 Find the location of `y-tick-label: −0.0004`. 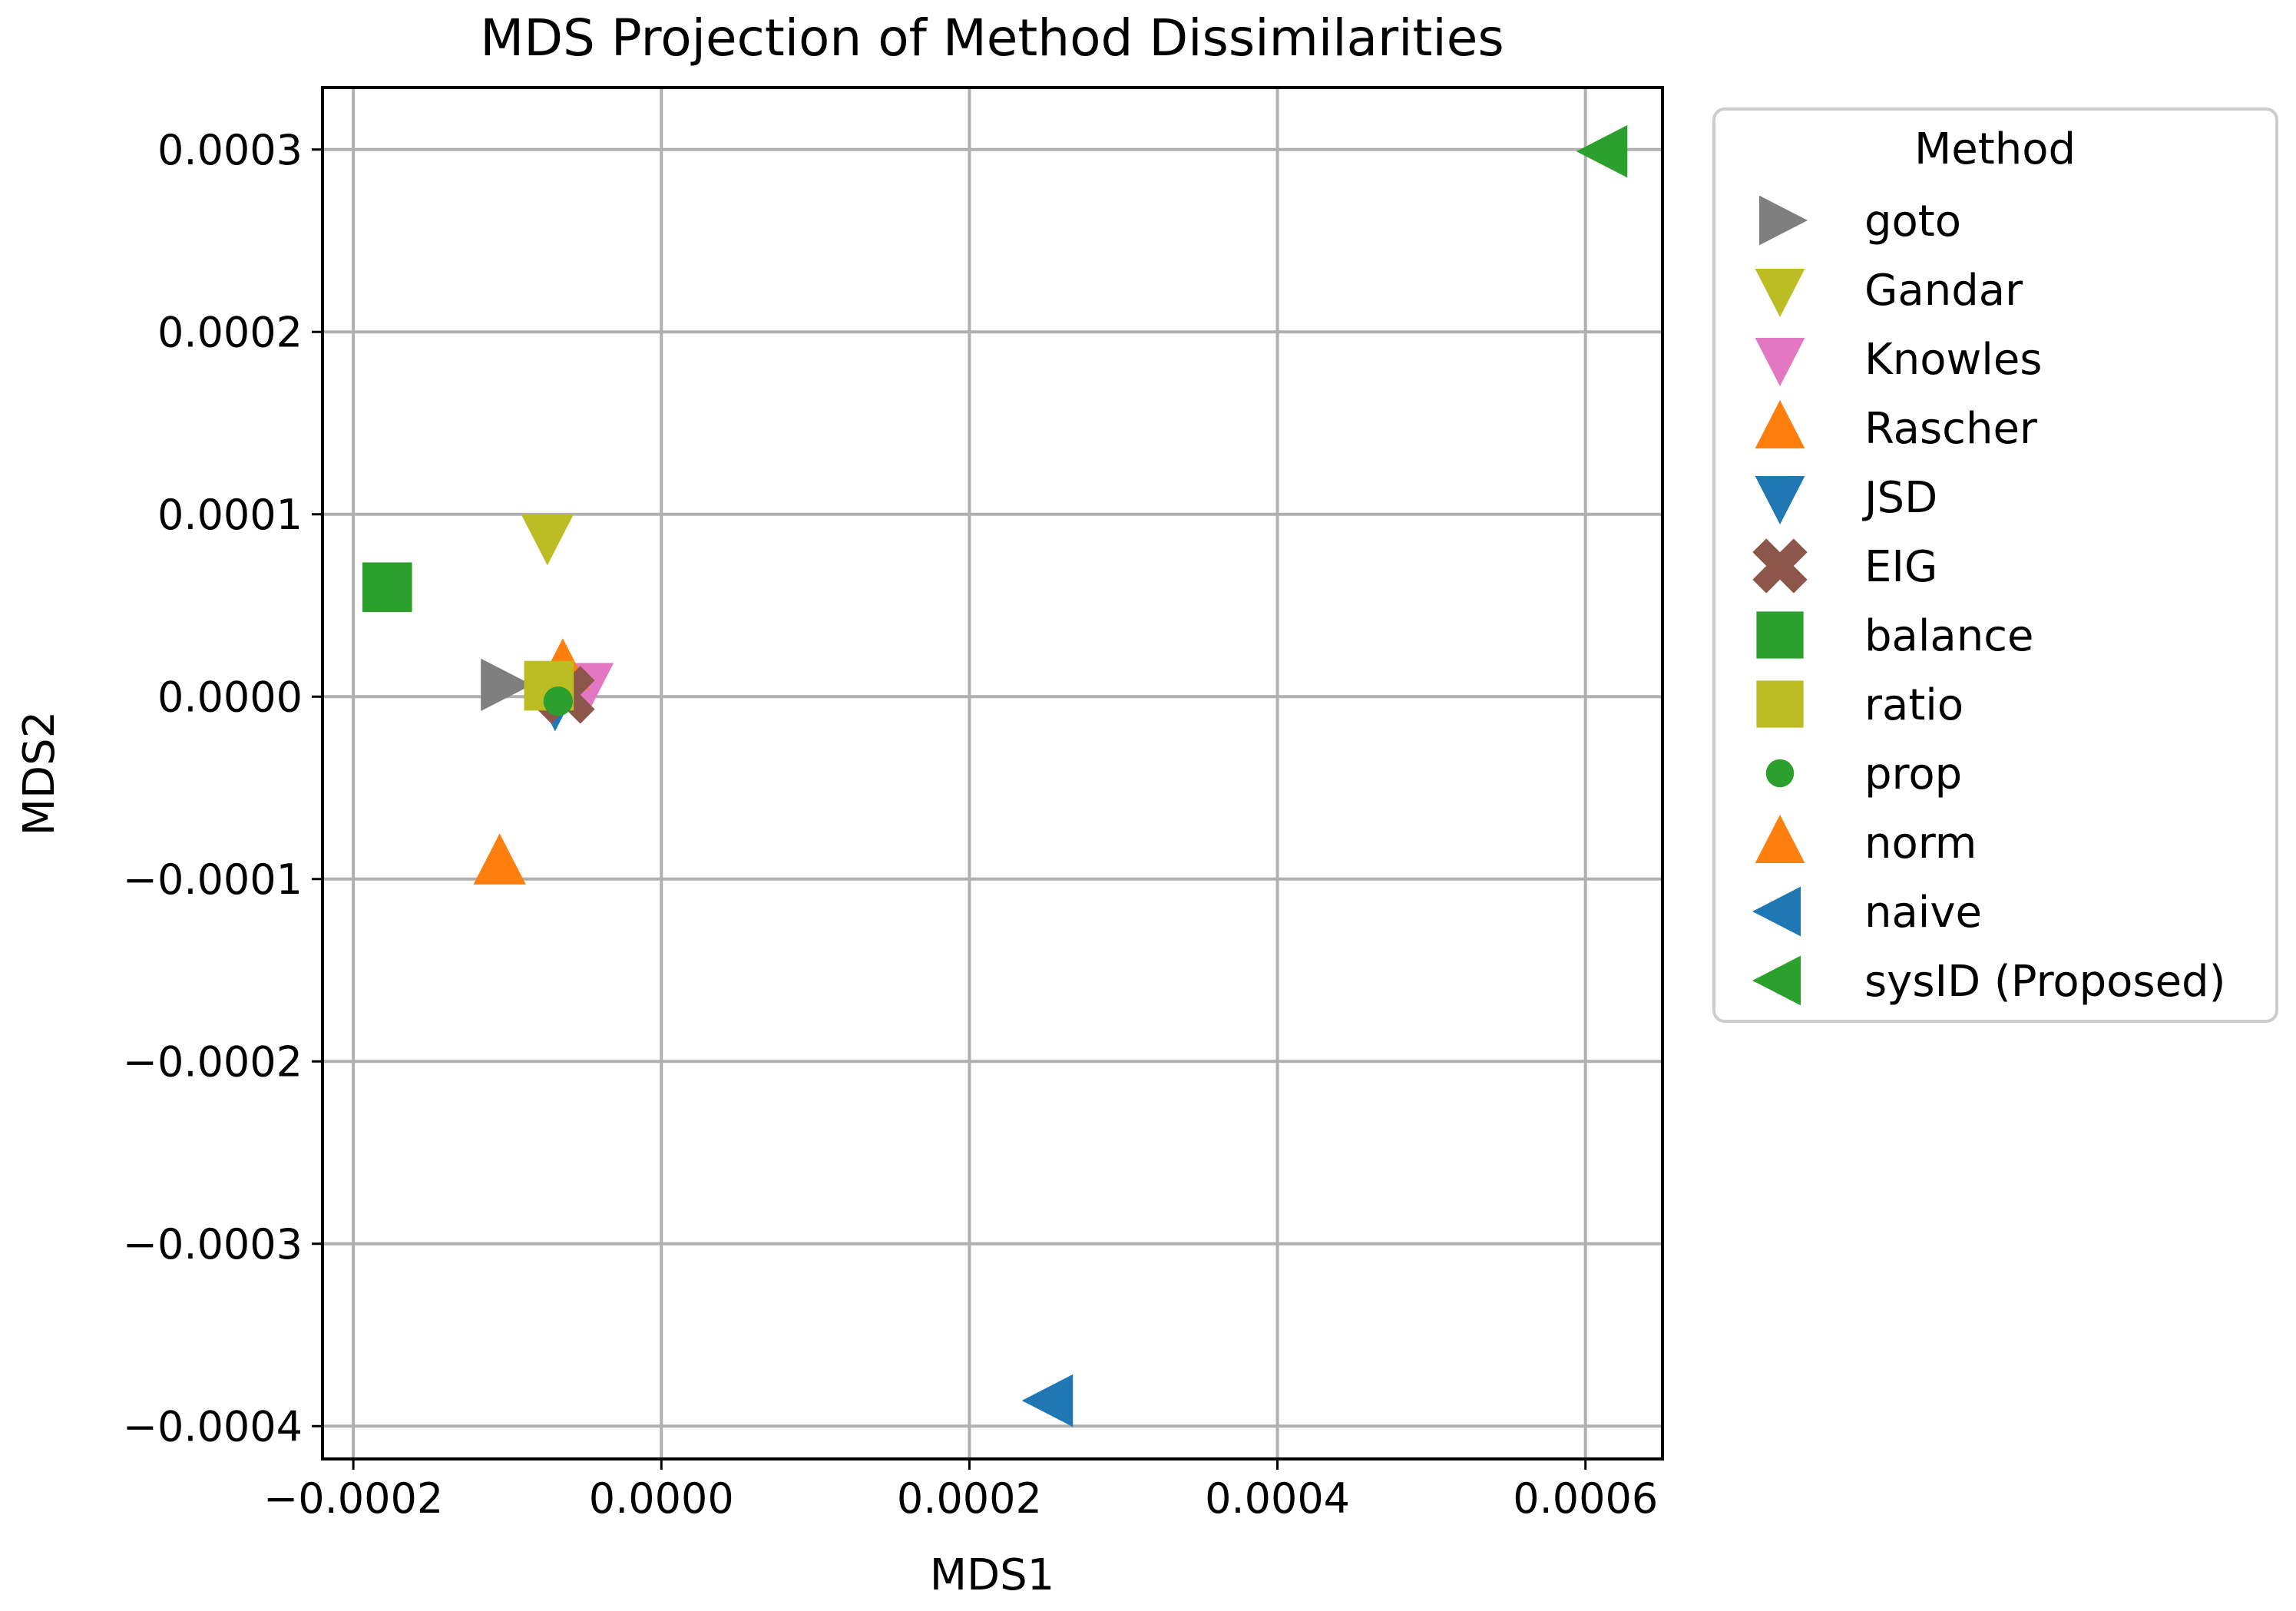

y-tick-label: −0.0004 is located at coordinates (213, 1427).